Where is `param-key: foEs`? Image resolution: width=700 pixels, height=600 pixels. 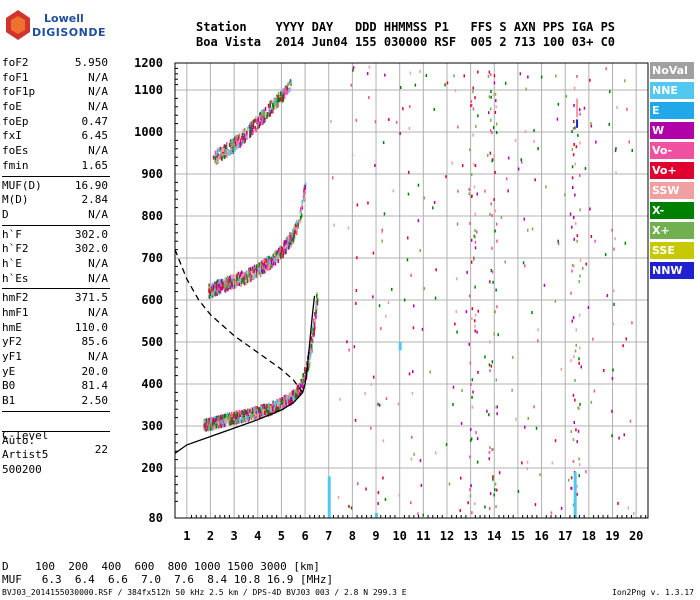
param-key: foEs is located at coordinates (15, 151).